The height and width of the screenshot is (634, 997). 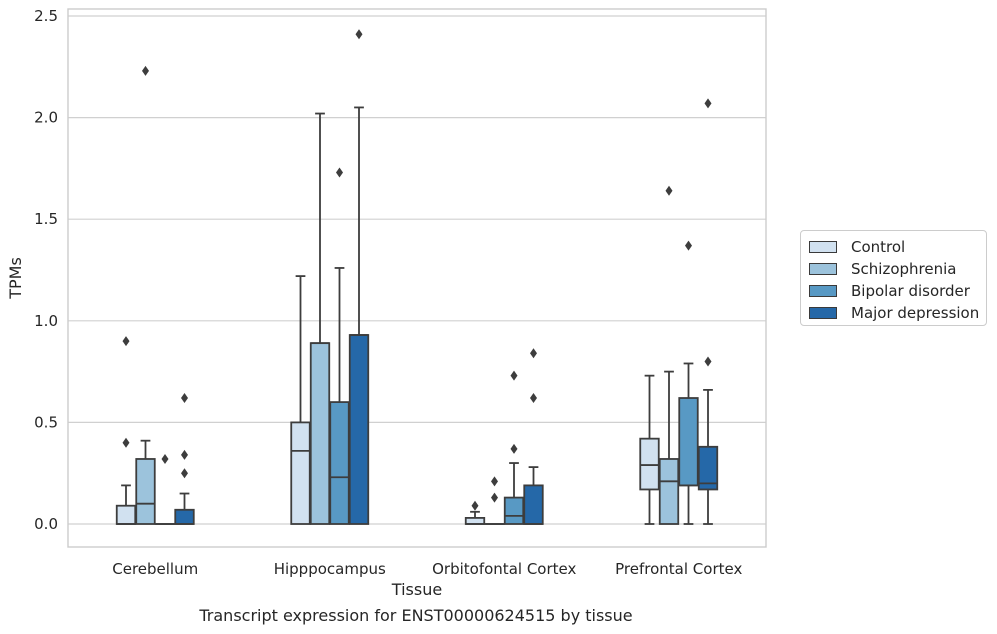 What do you see at coordinates (910, 291) in the screenshot?
I see `legend-label-bipolar: Bipolar disorder` at bounding box center [910, 291].